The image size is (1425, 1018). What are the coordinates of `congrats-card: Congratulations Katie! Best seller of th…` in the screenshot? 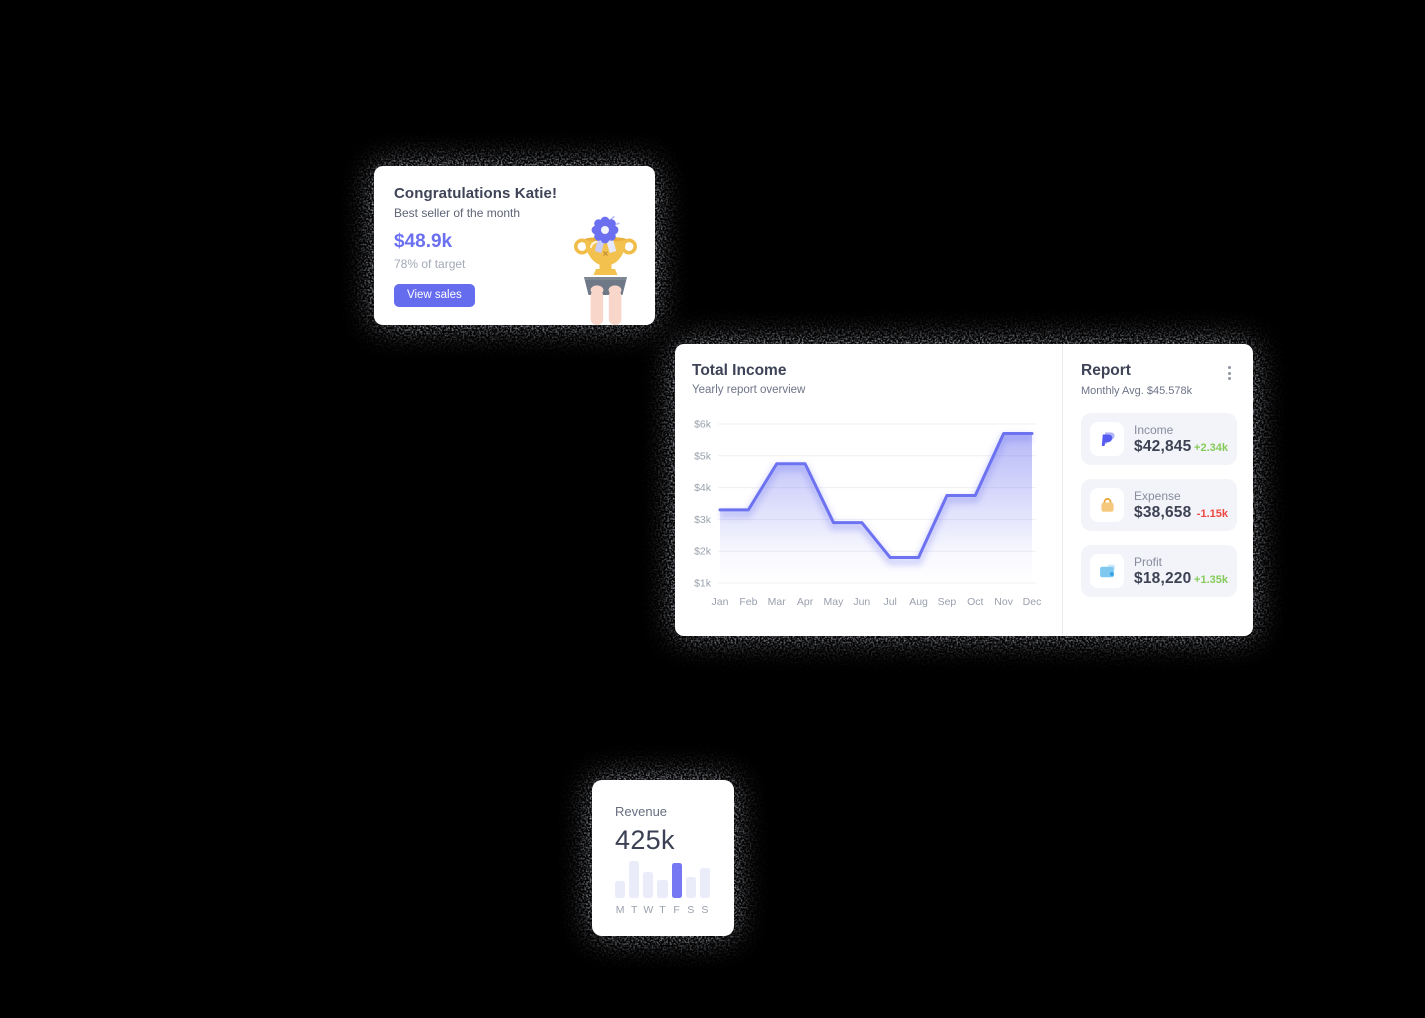 It's located at (514, 245).